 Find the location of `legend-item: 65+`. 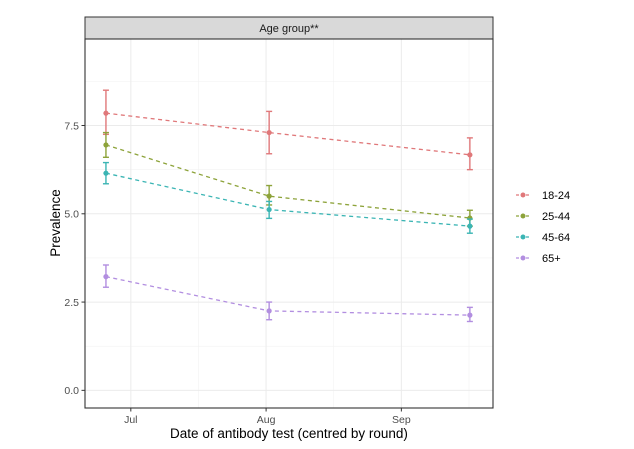

legend-item: 65+ is located at coordinates (538, 259).